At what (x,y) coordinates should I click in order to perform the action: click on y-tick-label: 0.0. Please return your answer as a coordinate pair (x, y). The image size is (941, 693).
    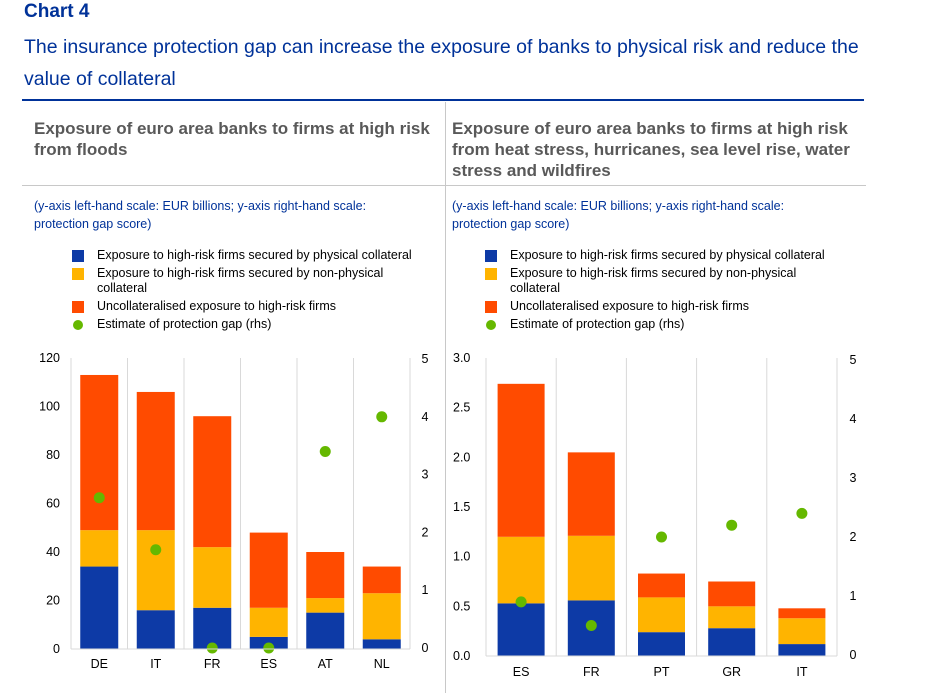
    Looking at the image, I should click on (461, 656).